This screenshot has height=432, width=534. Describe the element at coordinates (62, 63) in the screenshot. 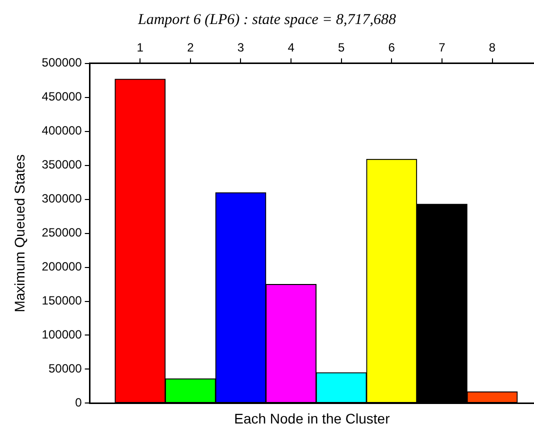

I see `y-tick-label: 500000` at that location.